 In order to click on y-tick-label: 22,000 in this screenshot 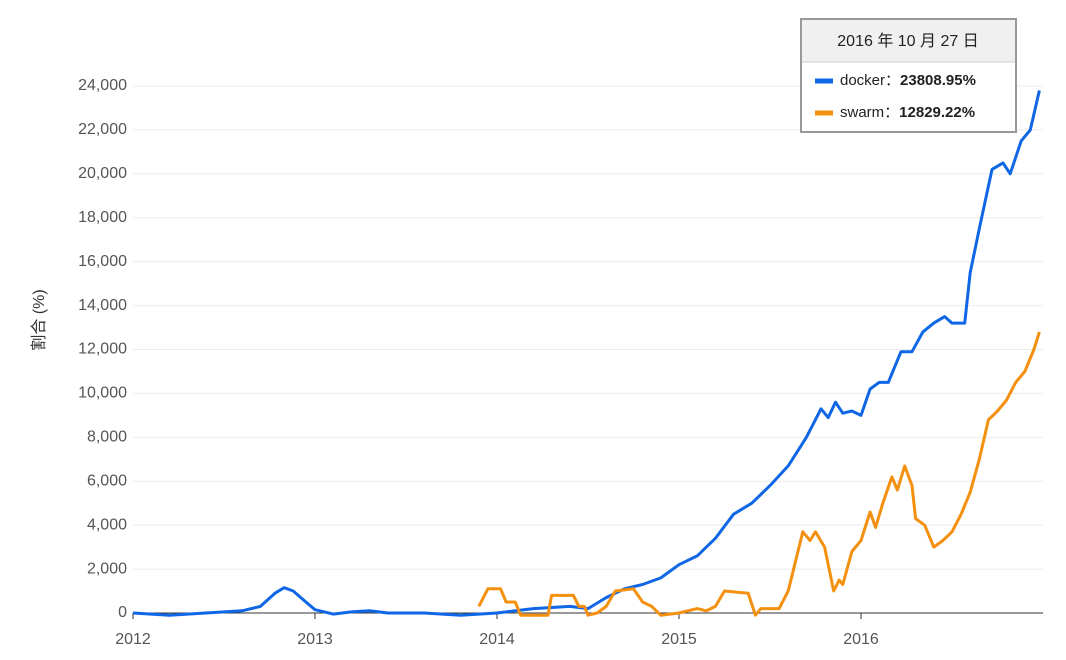, I will do `click(102, 129)`.